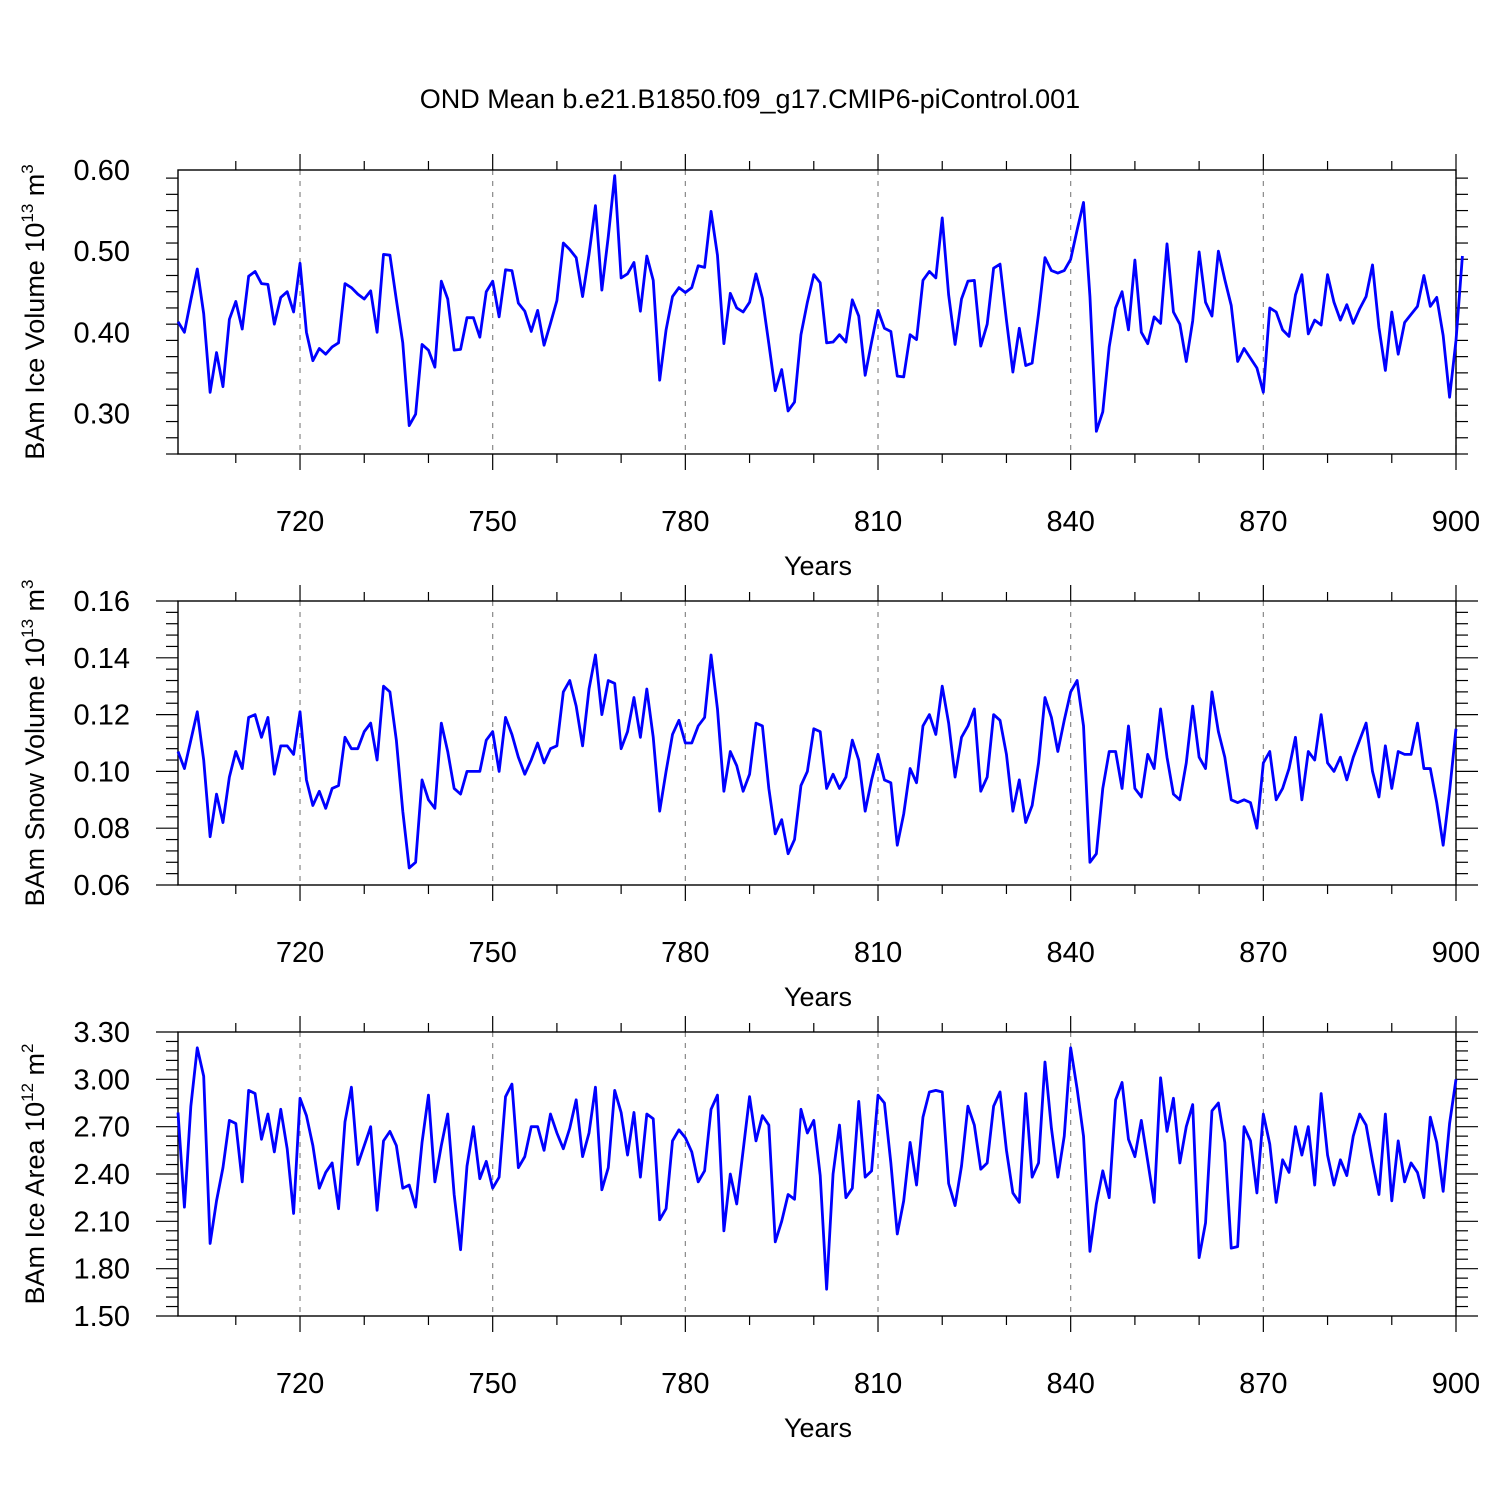  What do you see at coordinates (27, 1092) in the screenshot?
I see `y-axis-title-exponent: 12` at bounding box center [27, 1092].